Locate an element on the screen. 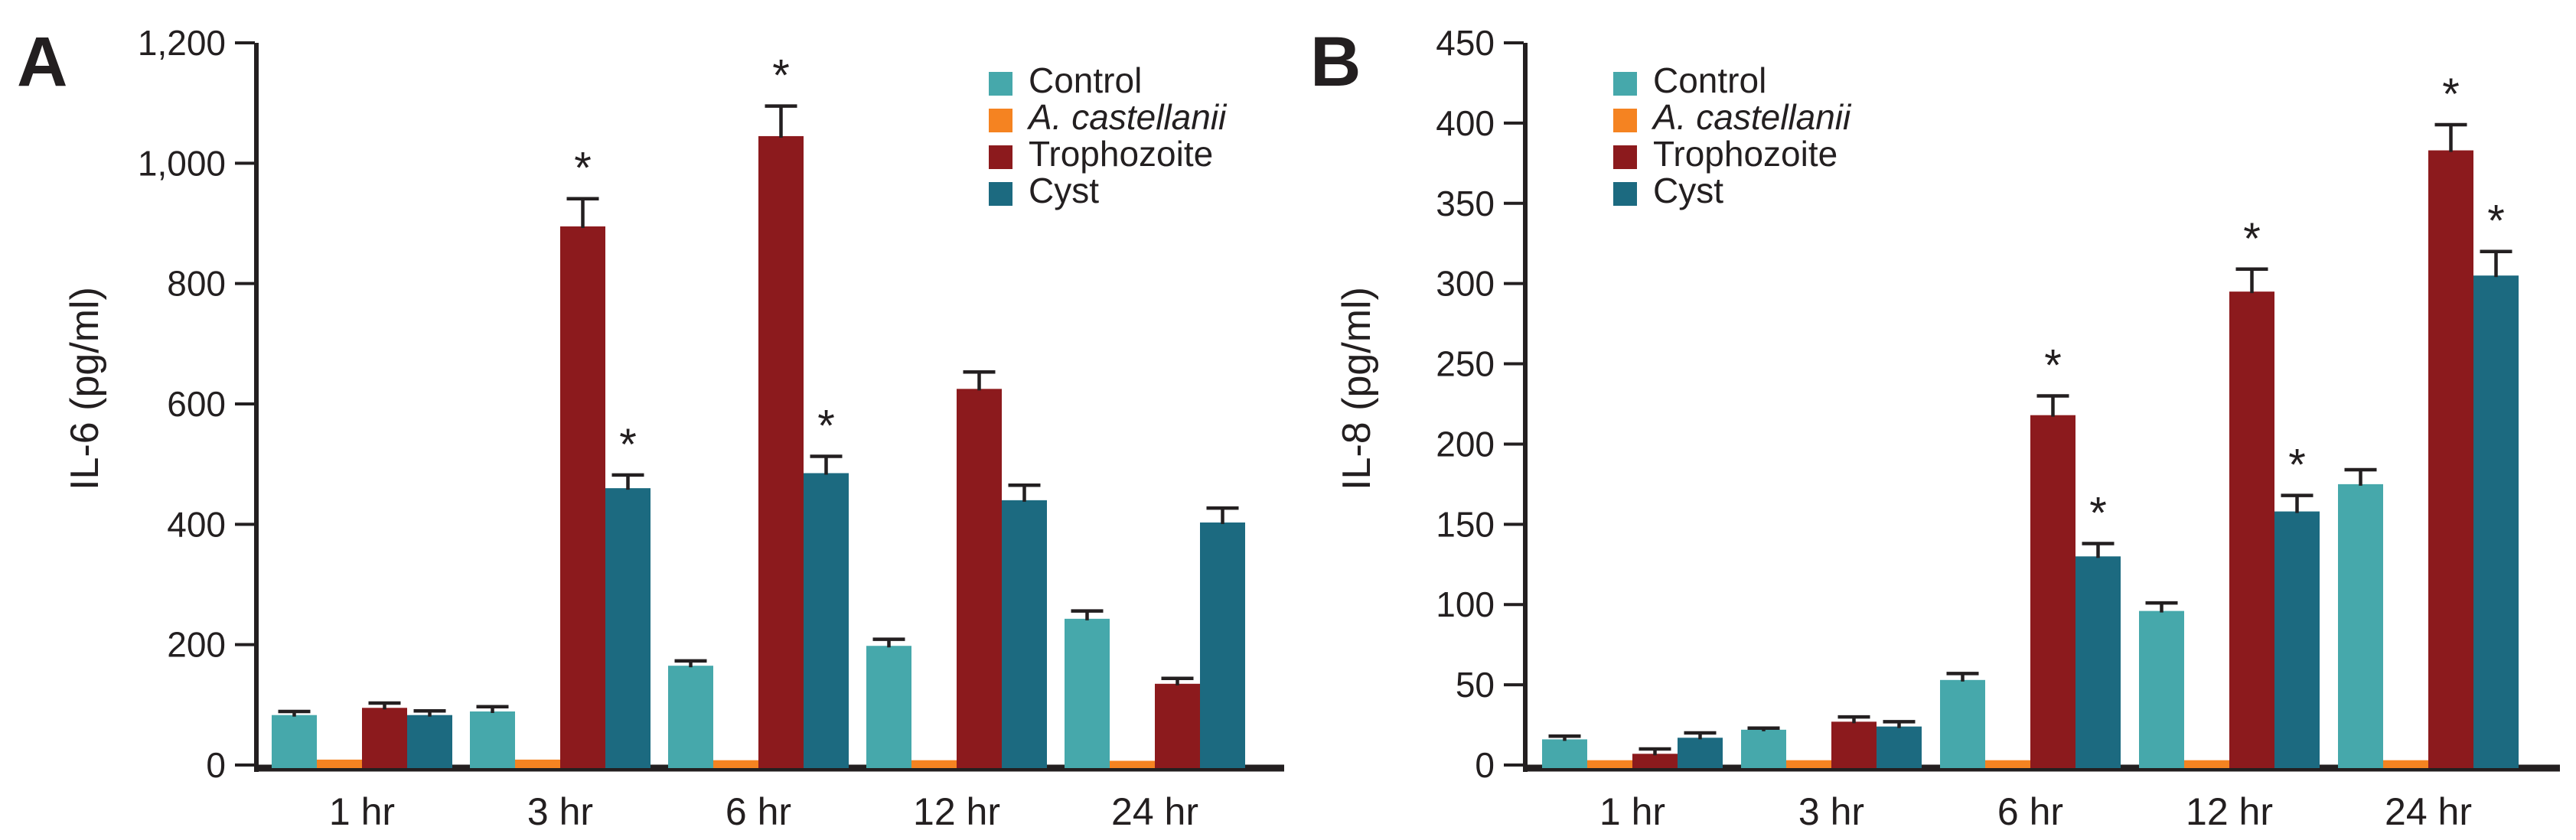  y-tick-label: 250 is located at coordinates (1465, 364).